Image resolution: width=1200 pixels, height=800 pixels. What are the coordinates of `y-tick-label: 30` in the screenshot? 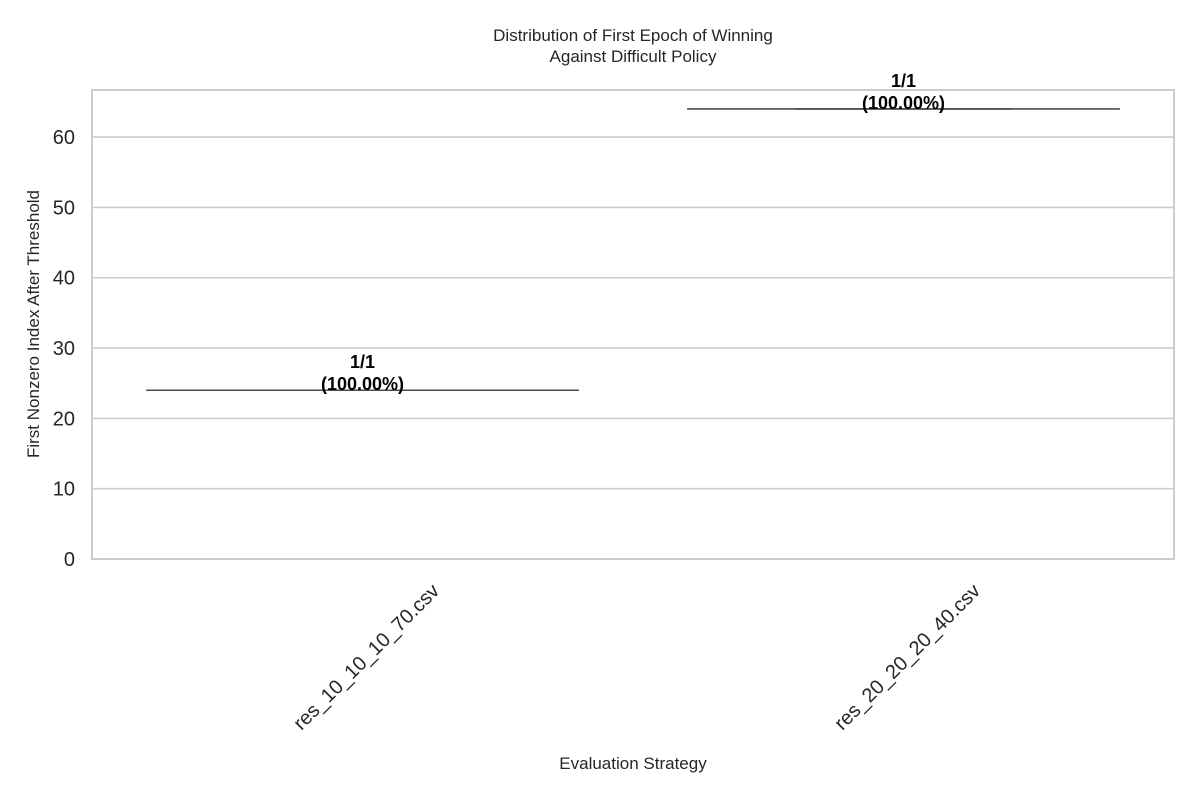 It's located at (64, 349).